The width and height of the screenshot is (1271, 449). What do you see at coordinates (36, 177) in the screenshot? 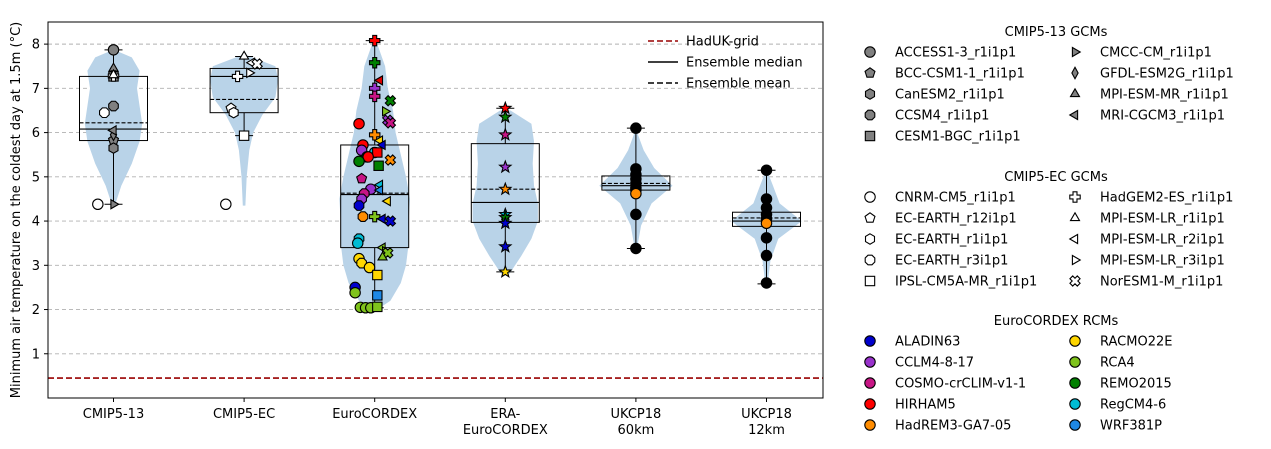
I see `y-tick-label: 5` at bounding box center [36, 177].